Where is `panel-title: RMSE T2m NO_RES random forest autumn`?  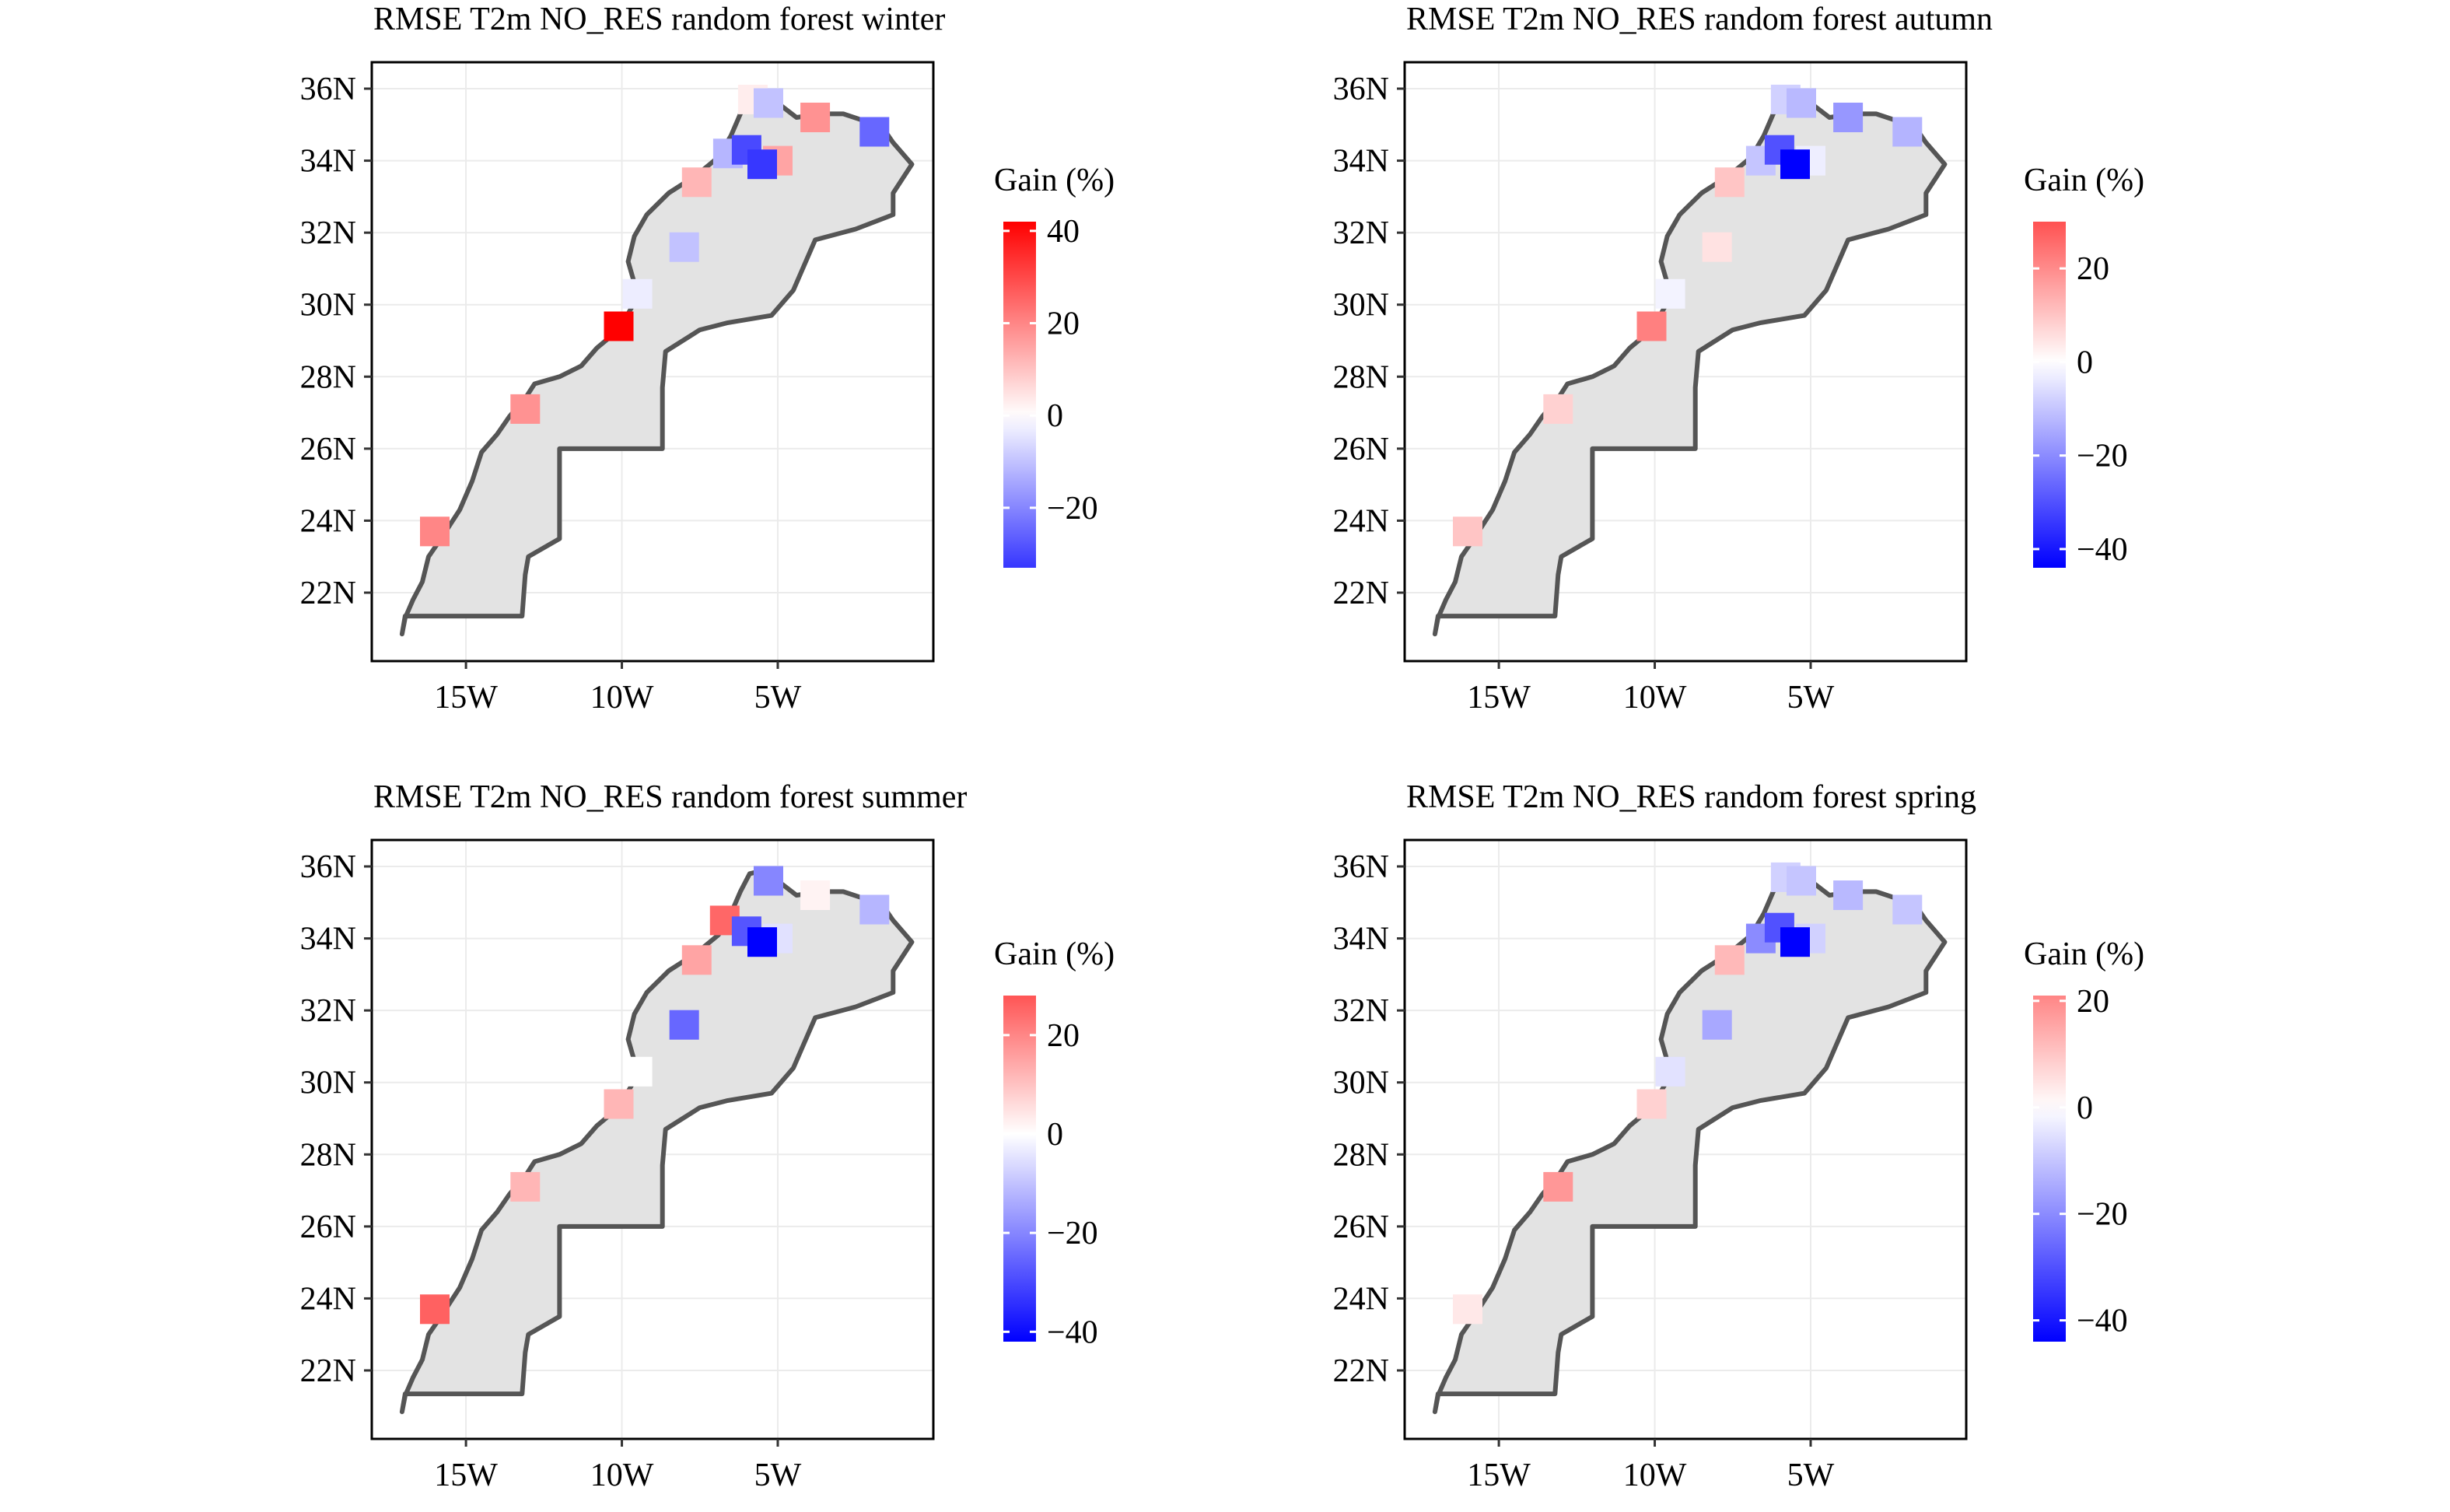
panel-title: RMSE T2m NO_RES random forest autumn is located at coordinates (1700, 19).